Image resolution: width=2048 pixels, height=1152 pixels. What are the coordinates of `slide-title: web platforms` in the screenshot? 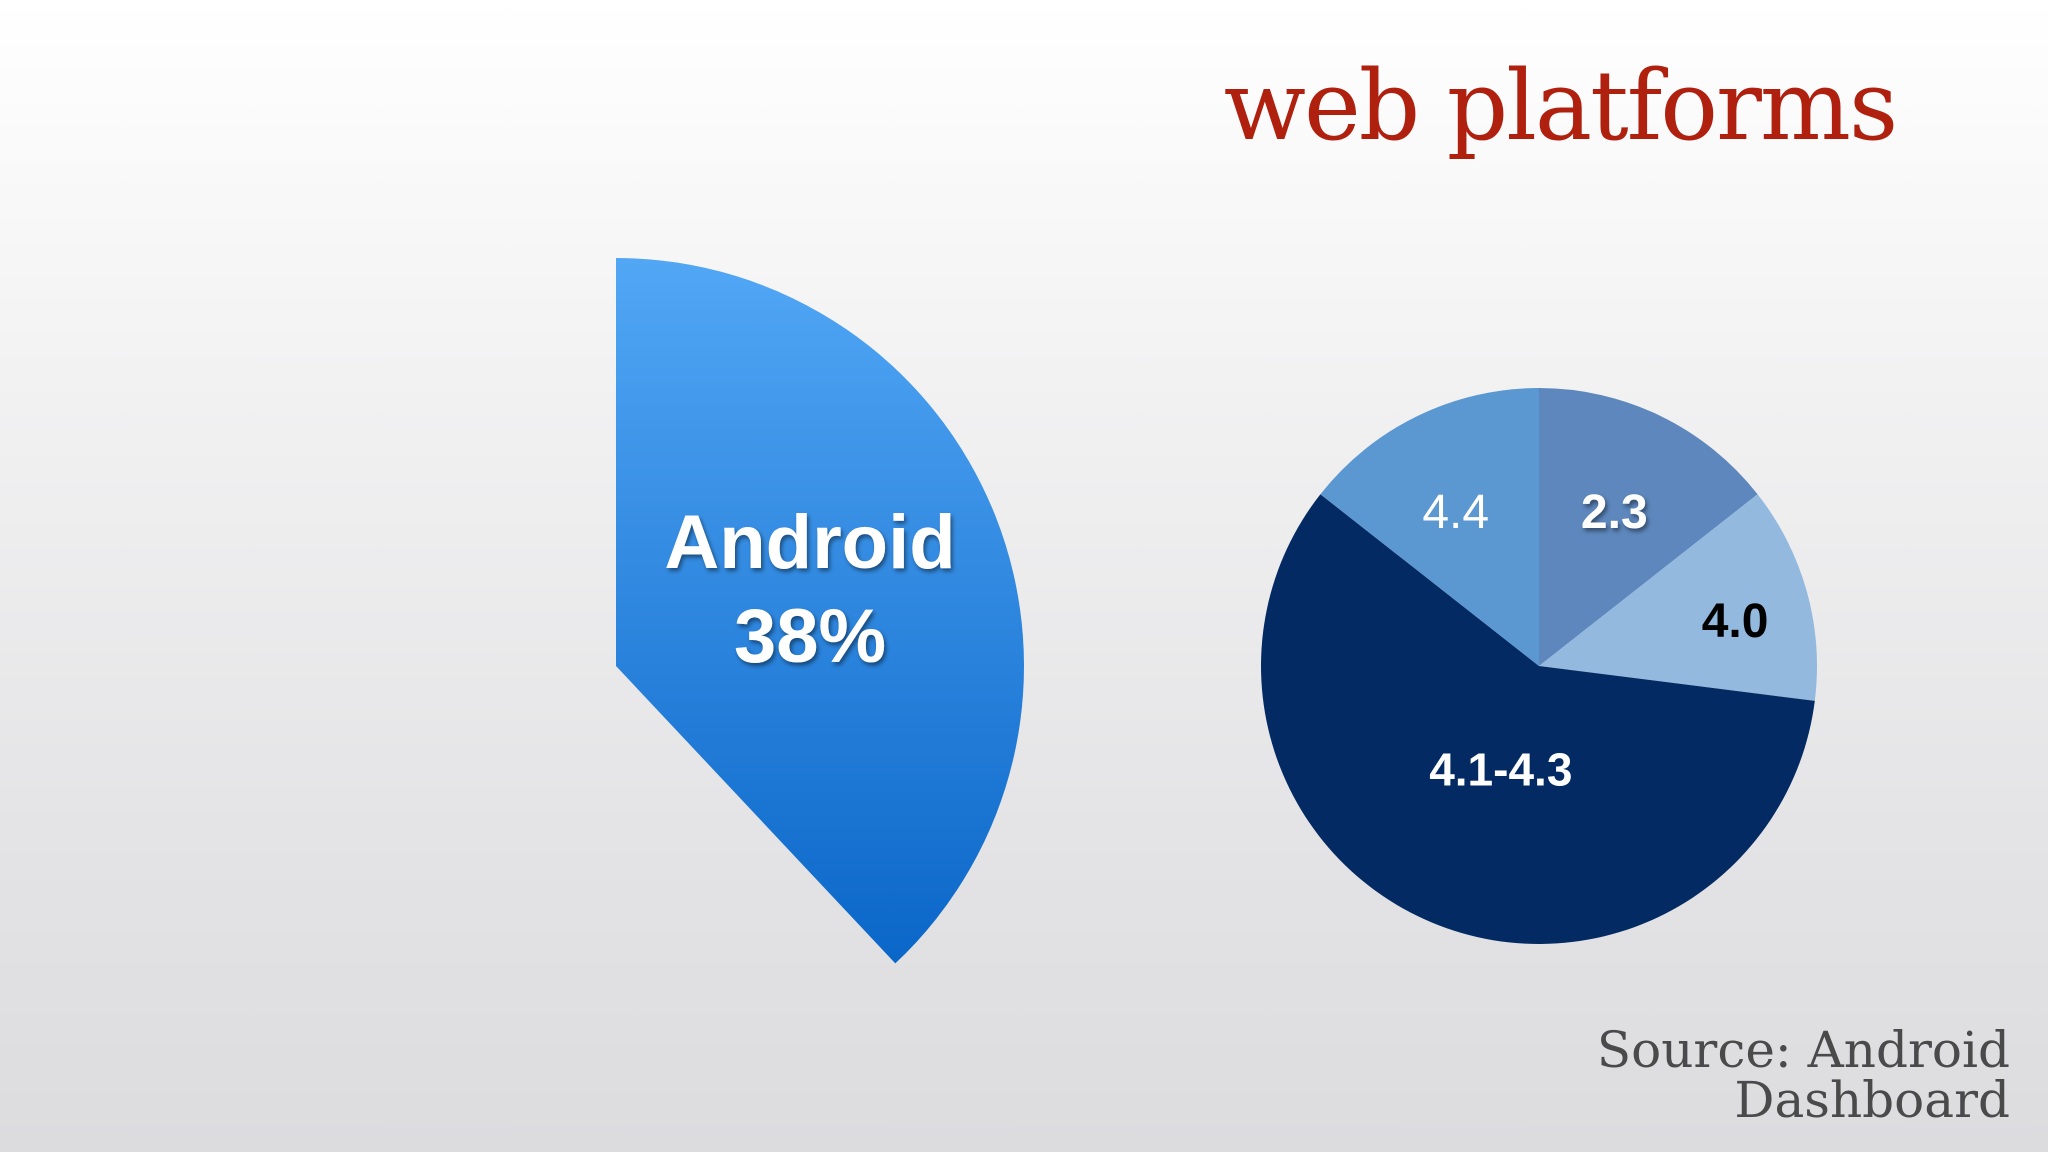 It's located at (1560, 106).